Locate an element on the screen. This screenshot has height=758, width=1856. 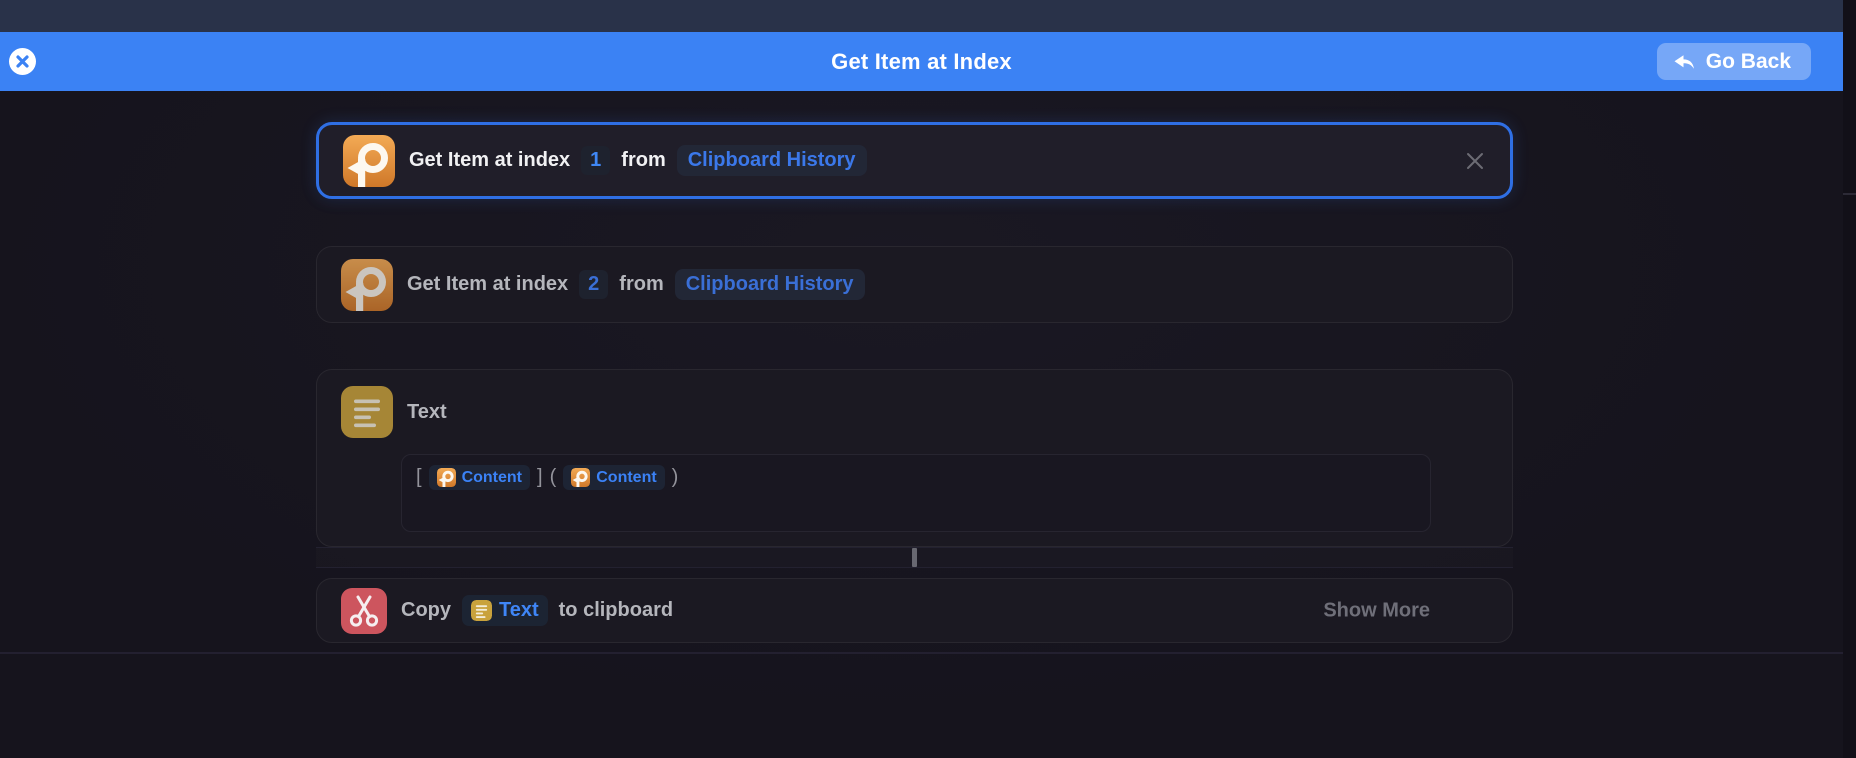
text-variable-token: Text is located at coordinates (505, 610).